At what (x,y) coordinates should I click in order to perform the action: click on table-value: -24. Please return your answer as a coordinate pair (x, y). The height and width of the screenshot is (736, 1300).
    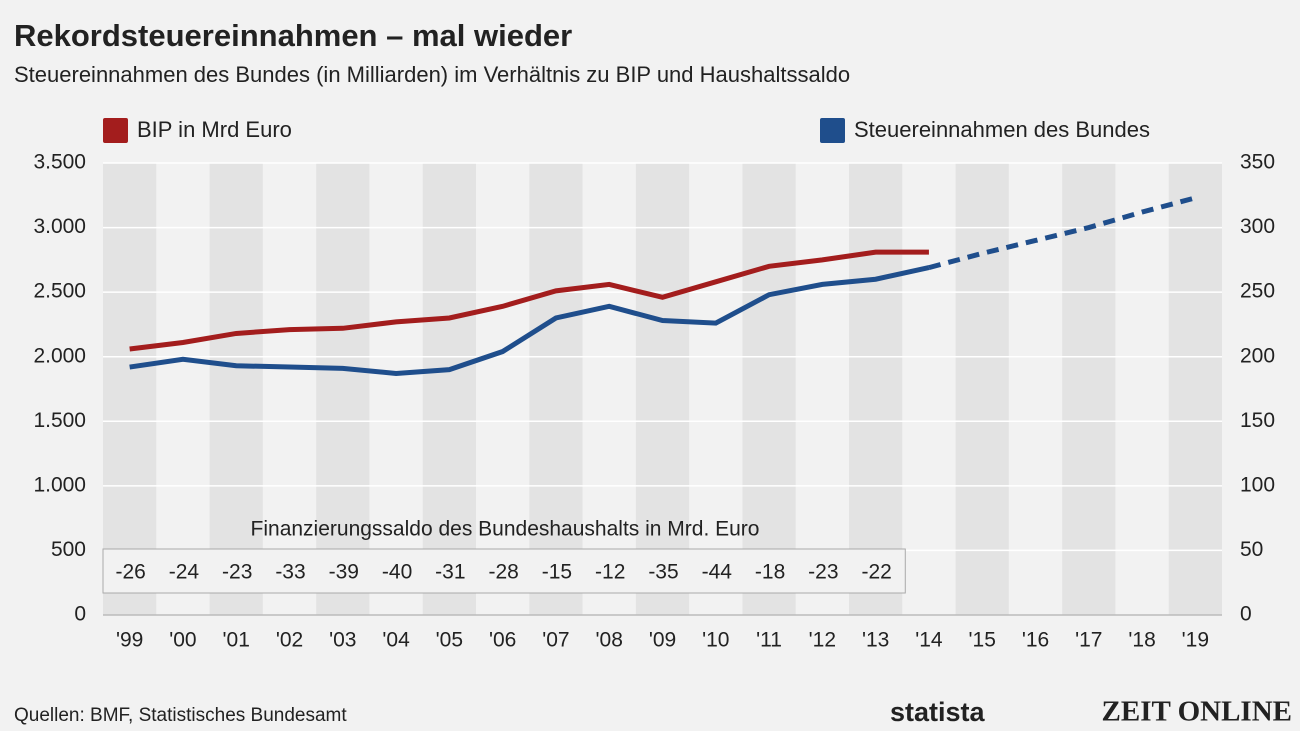
    Looking at the image, I should click on (184, 572).